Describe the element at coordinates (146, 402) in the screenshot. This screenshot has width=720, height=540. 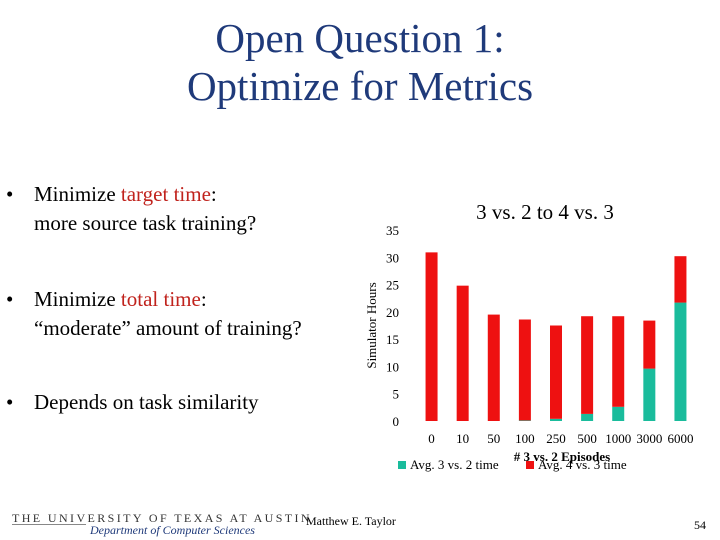
I see `bullet-text: Depends on task similarity` at that location.